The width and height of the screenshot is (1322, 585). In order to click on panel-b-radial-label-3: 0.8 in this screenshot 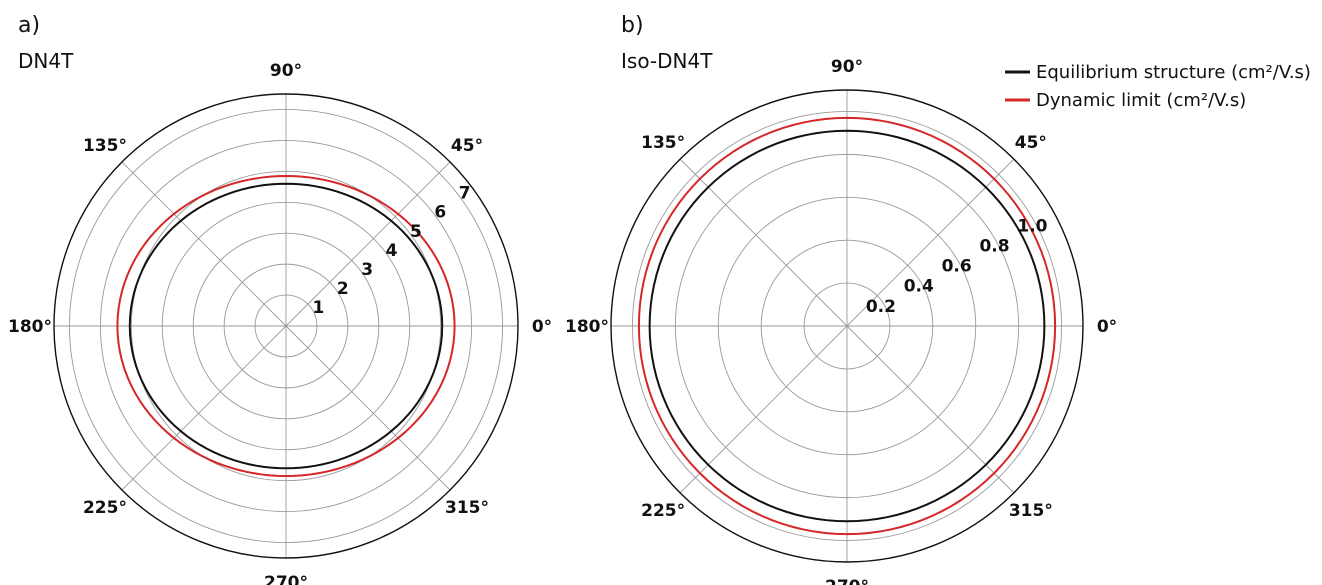, I will do `click(994, 246)`.